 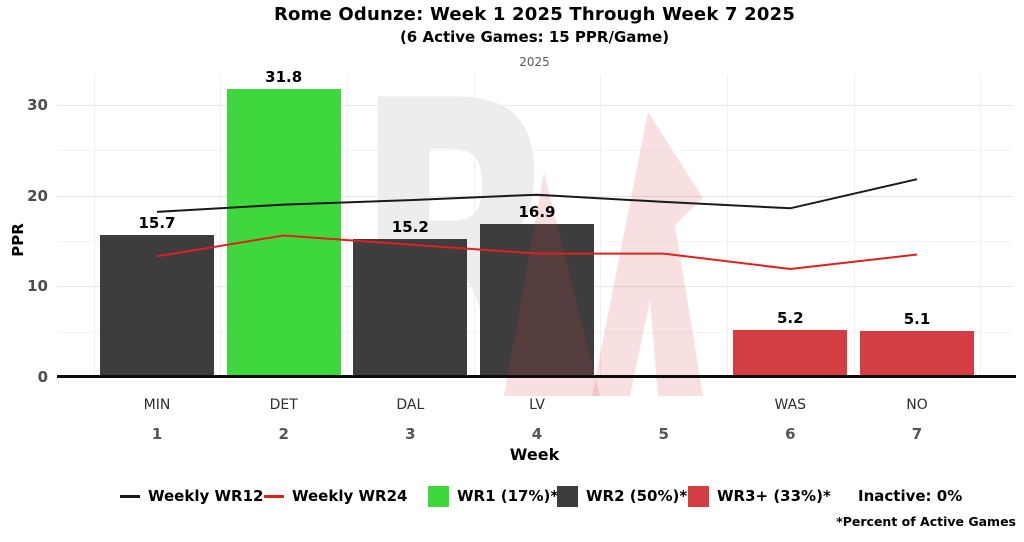 I want to click on x-tick-team: LV, so click(x=537, y=405).